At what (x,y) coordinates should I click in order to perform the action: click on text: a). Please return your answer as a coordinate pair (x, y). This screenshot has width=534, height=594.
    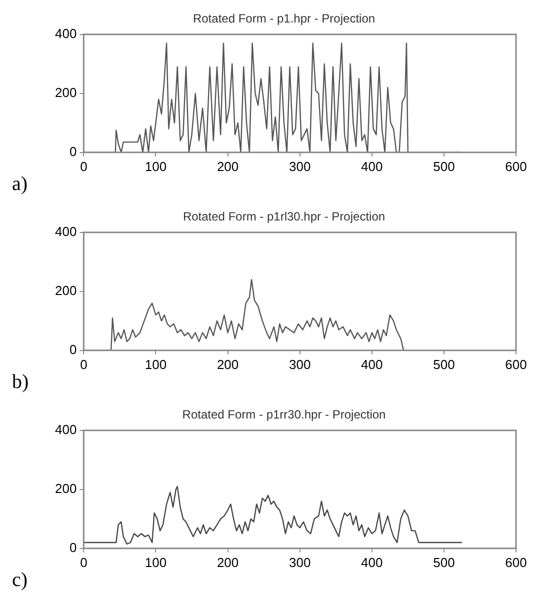
    Looking at the image, I should click on (20, 184).